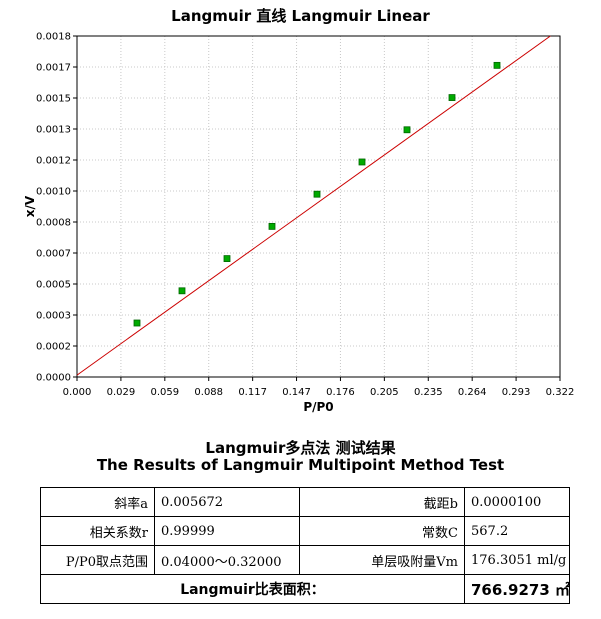 This screenshot has width=601, height=619. What do you see at coordinates (560, 392) in the screenshot?
I see `x-tick-label: 0.322` at bounding box center [560, 392].